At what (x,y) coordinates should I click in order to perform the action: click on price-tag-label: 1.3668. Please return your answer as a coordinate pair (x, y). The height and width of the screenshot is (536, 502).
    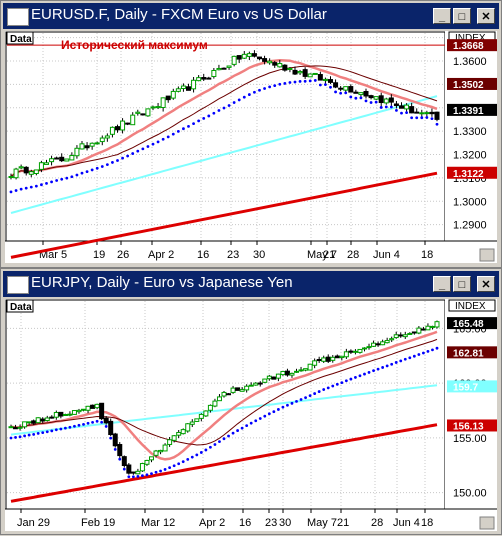
    Looking at the image, I should click on (468, 46).